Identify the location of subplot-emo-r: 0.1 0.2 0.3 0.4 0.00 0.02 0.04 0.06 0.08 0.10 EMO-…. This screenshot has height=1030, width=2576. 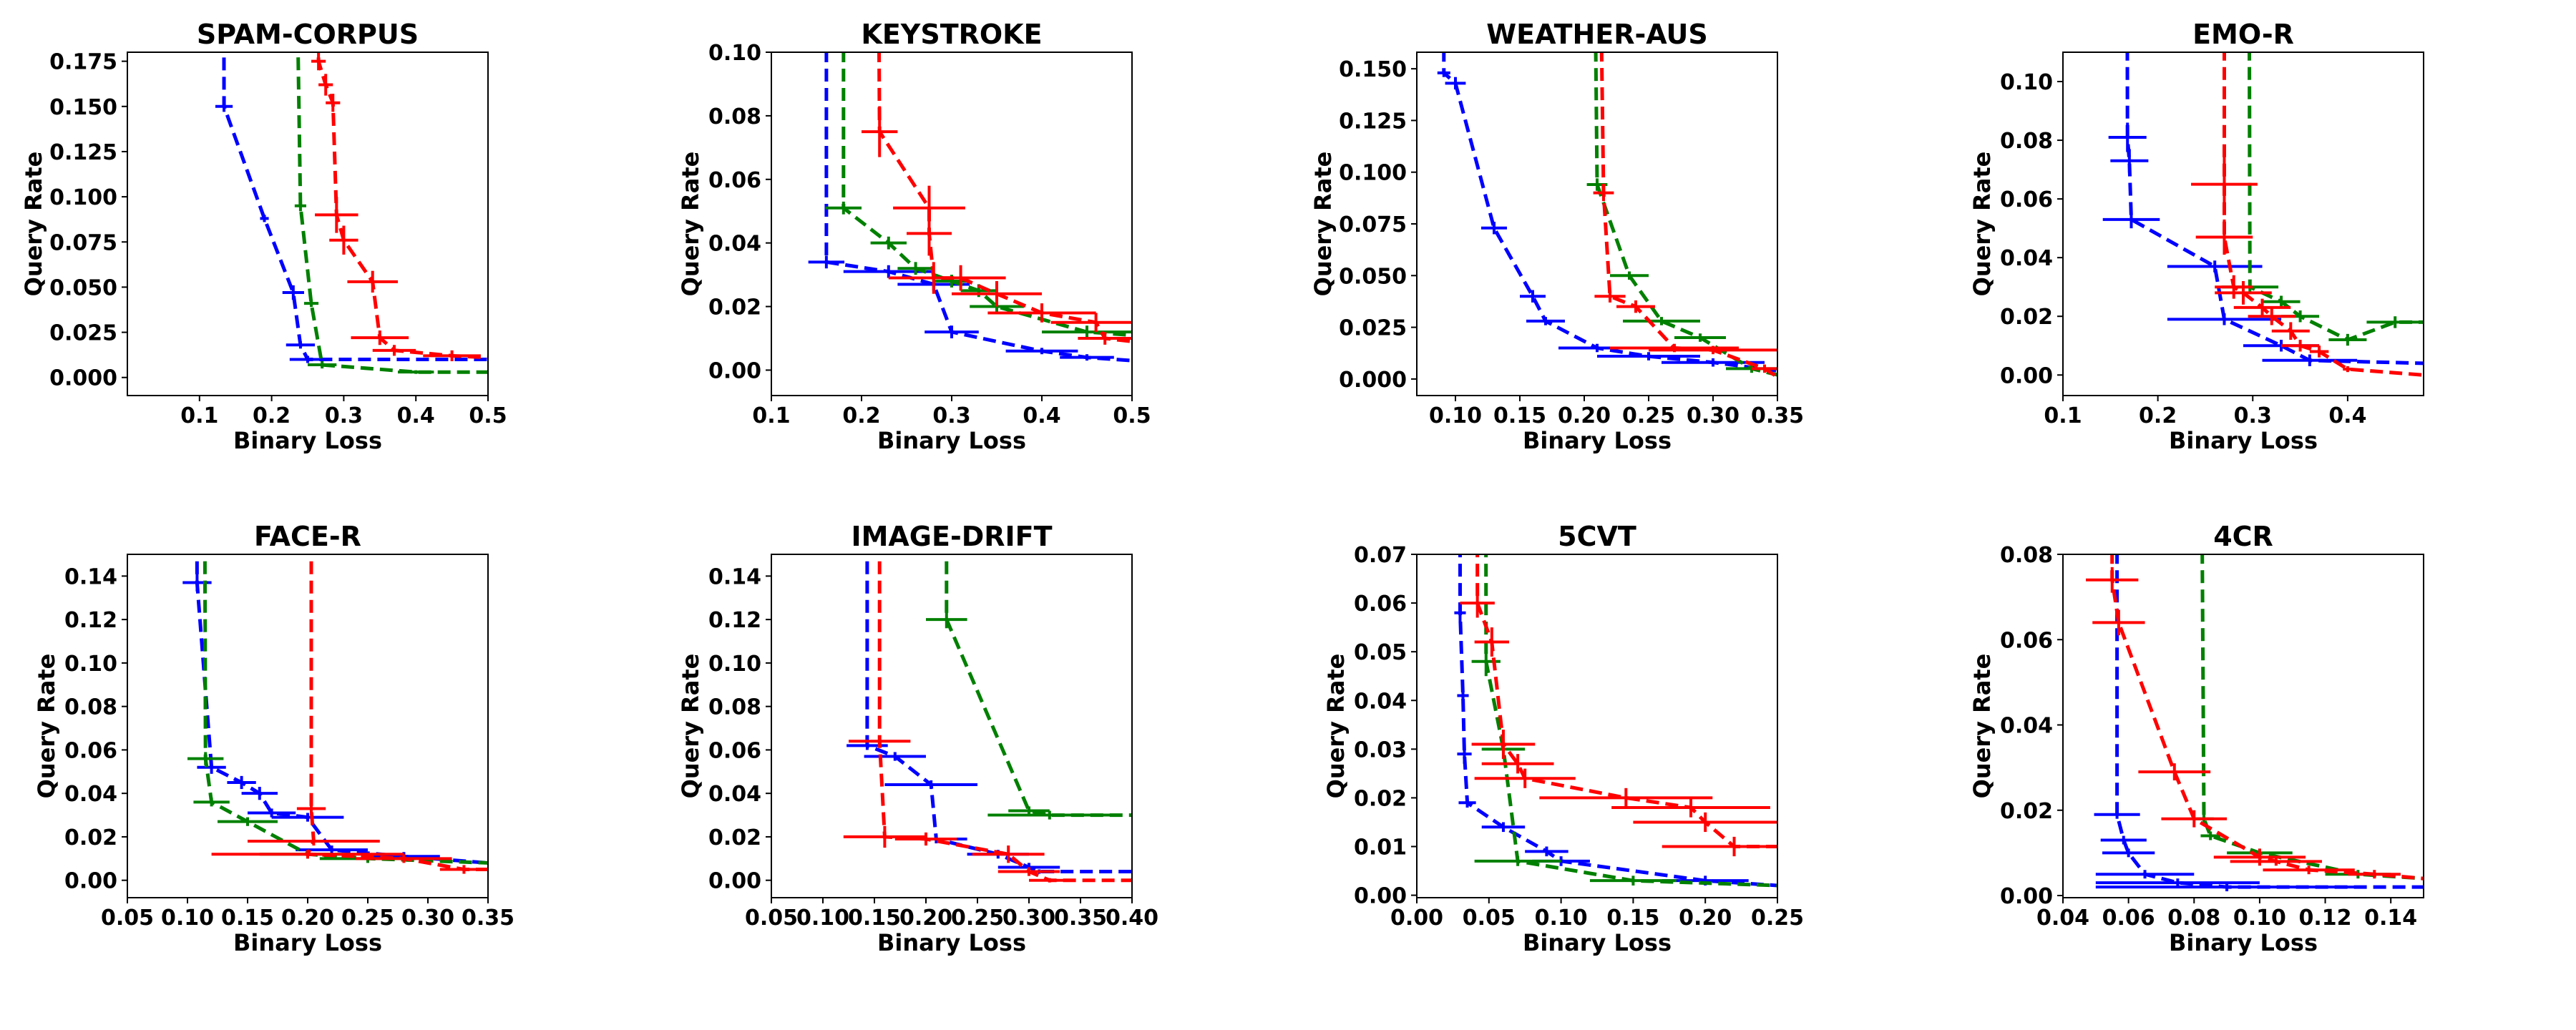
(2196, 236).